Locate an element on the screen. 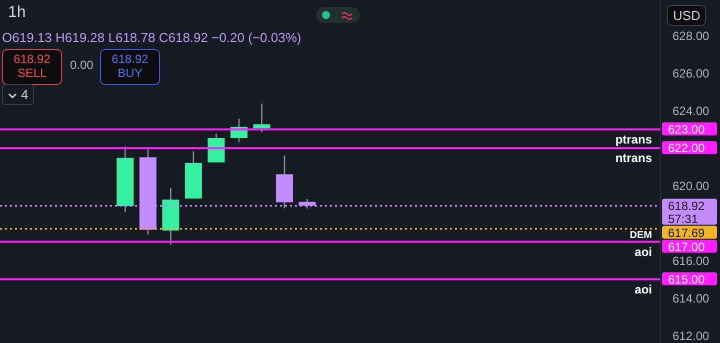 The width and height of the screenshot is (720, 343). y-tick-label: 616.00 is located at coordinates (691, 261).